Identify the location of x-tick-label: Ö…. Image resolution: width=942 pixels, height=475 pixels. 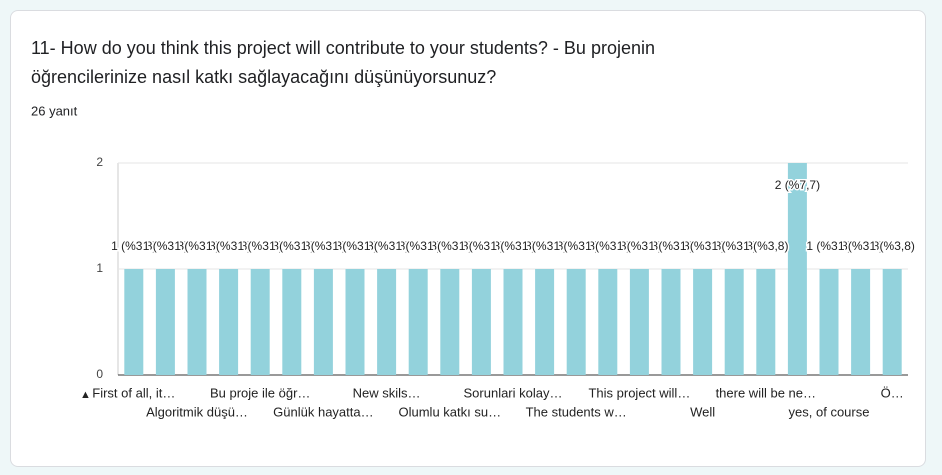
(892, 392).